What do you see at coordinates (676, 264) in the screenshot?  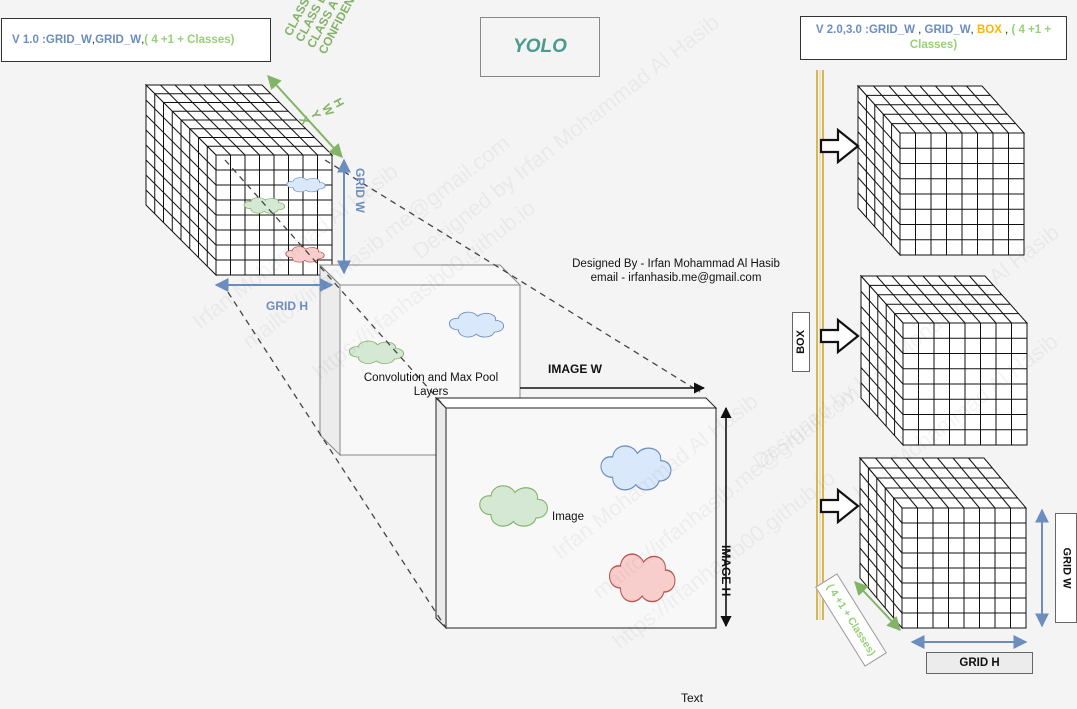 I see `designed-by: Designed By - Irfan Mohammad Al Hasib` at bounding box center [676, 264].